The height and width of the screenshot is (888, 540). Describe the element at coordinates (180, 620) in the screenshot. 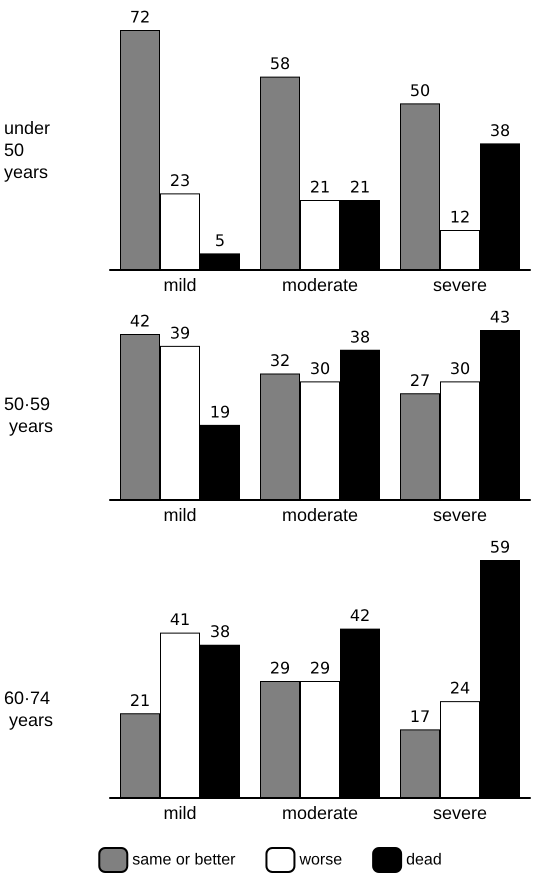

I see `data-label: 41` at that location.